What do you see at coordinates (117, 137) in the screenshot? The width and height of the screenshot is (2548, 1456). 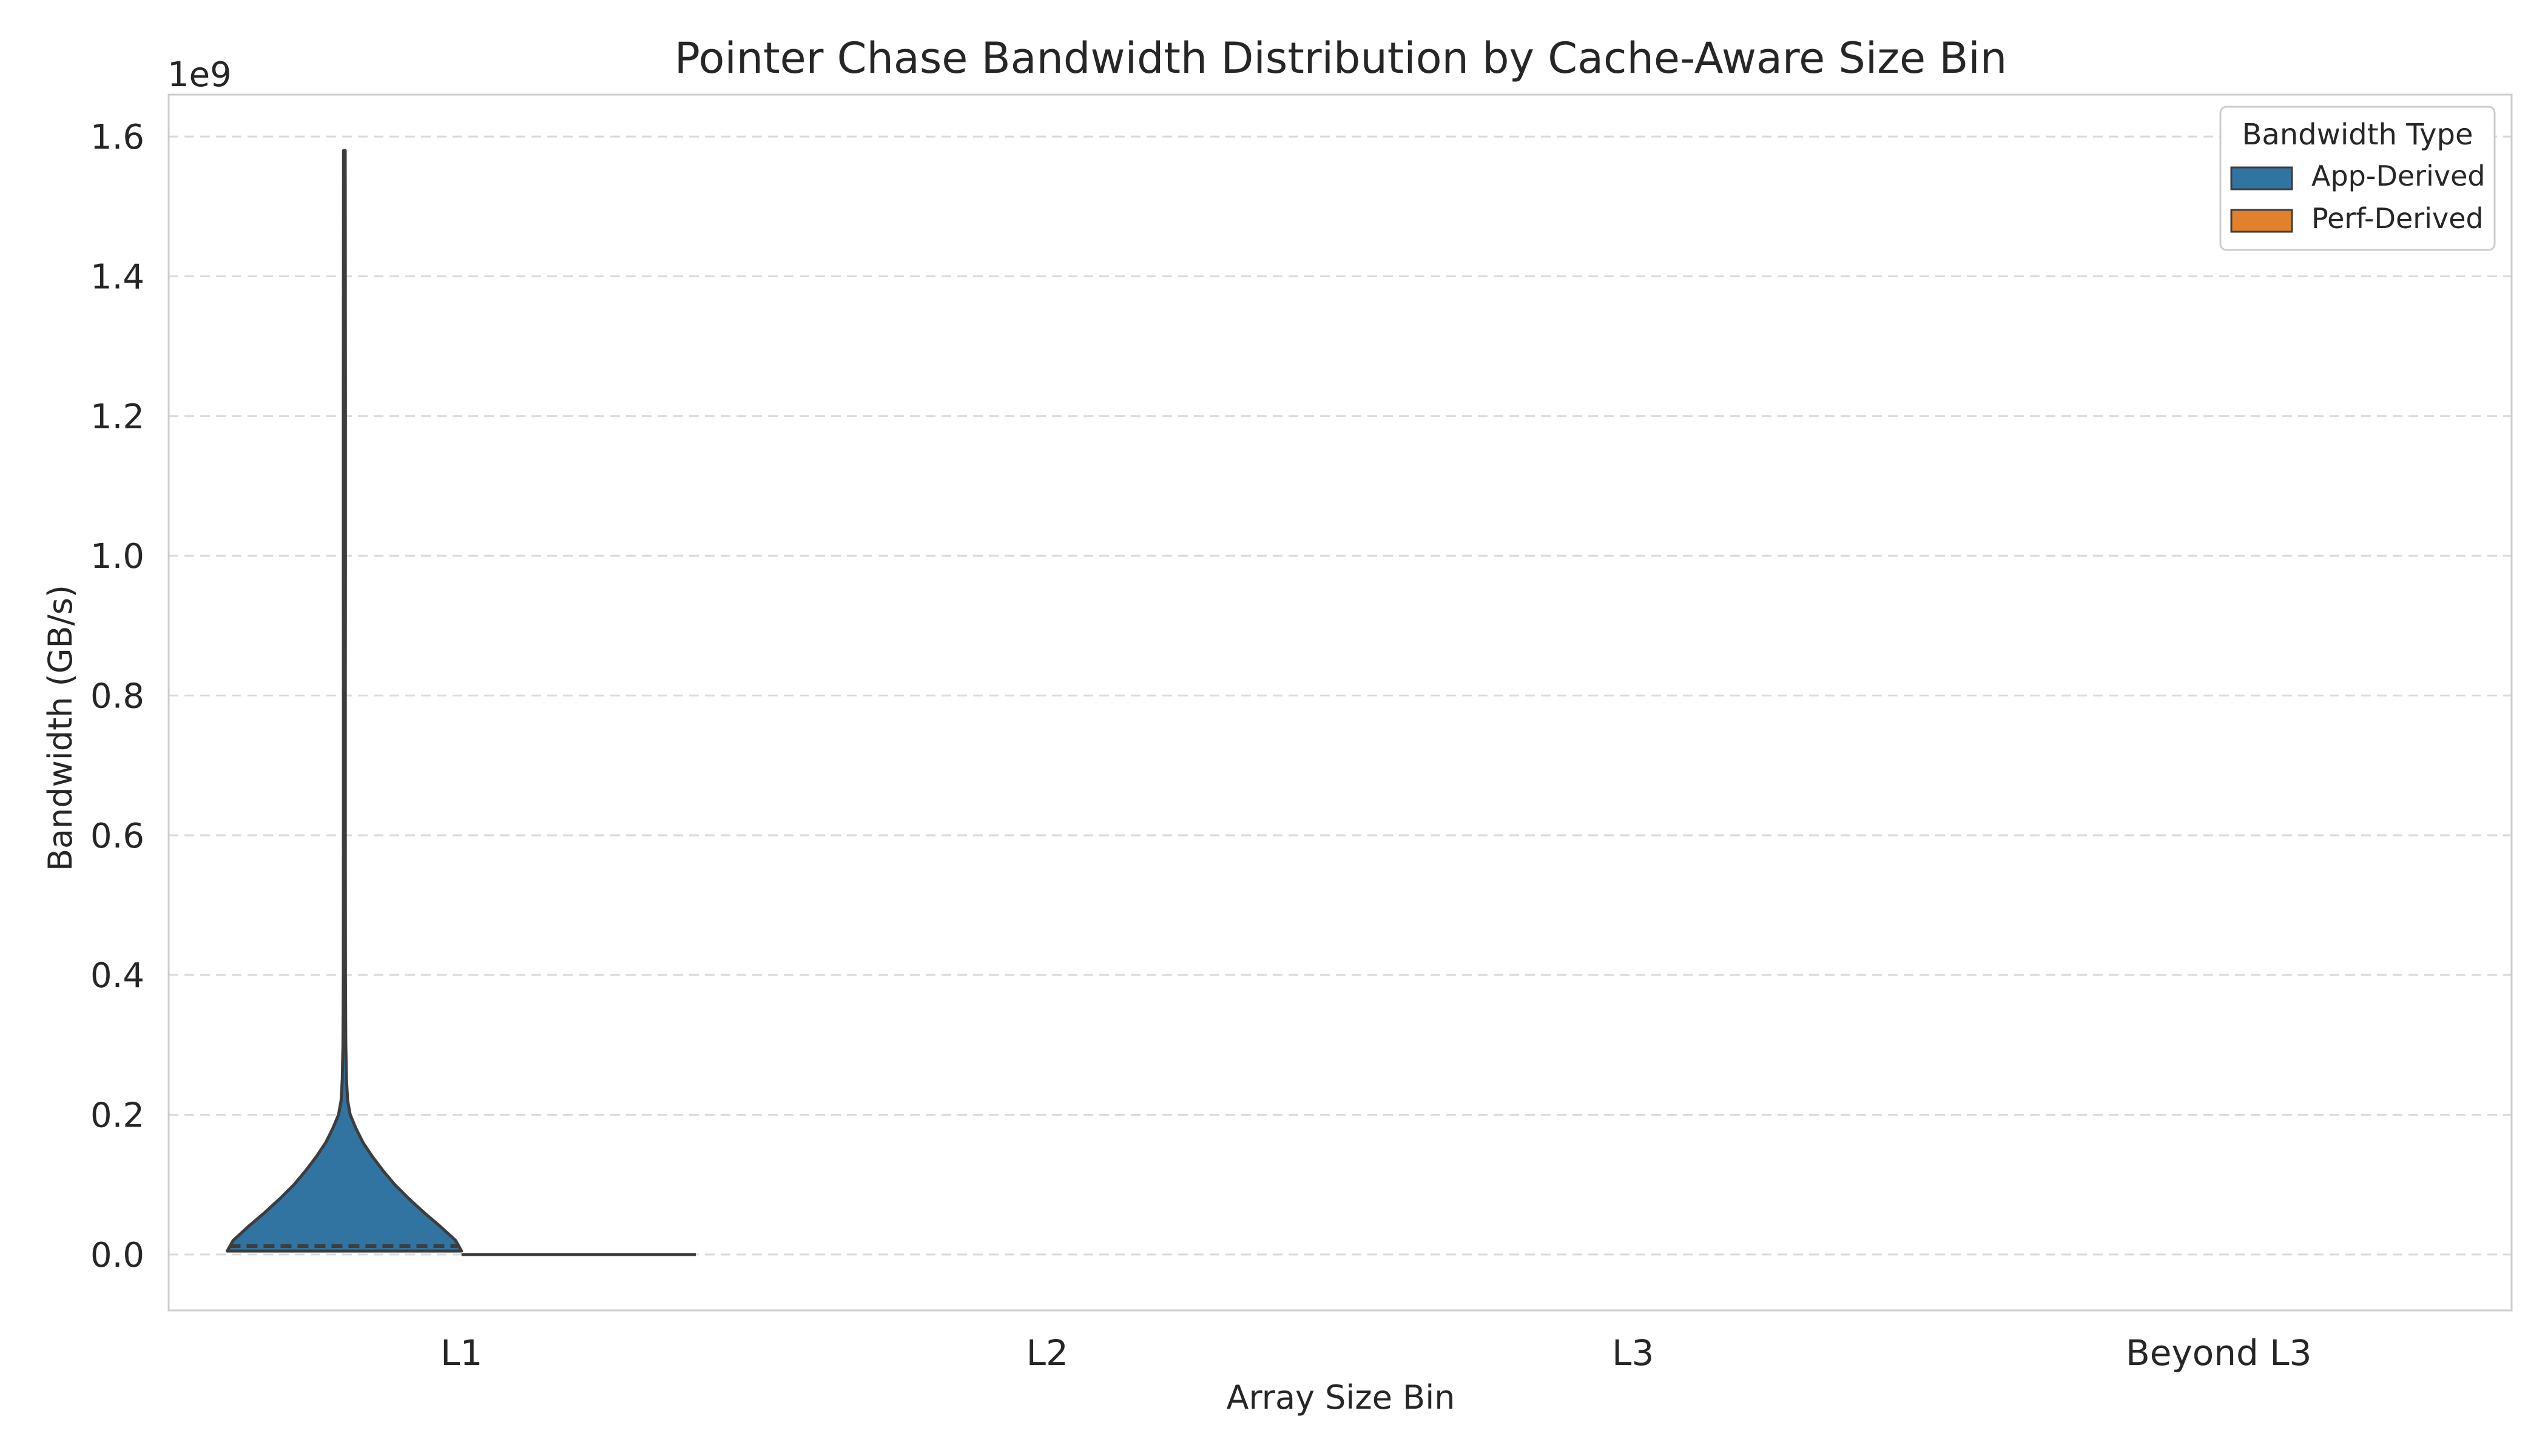 I see `y-tick-label: 1.6` at bounding box center [117, 137].